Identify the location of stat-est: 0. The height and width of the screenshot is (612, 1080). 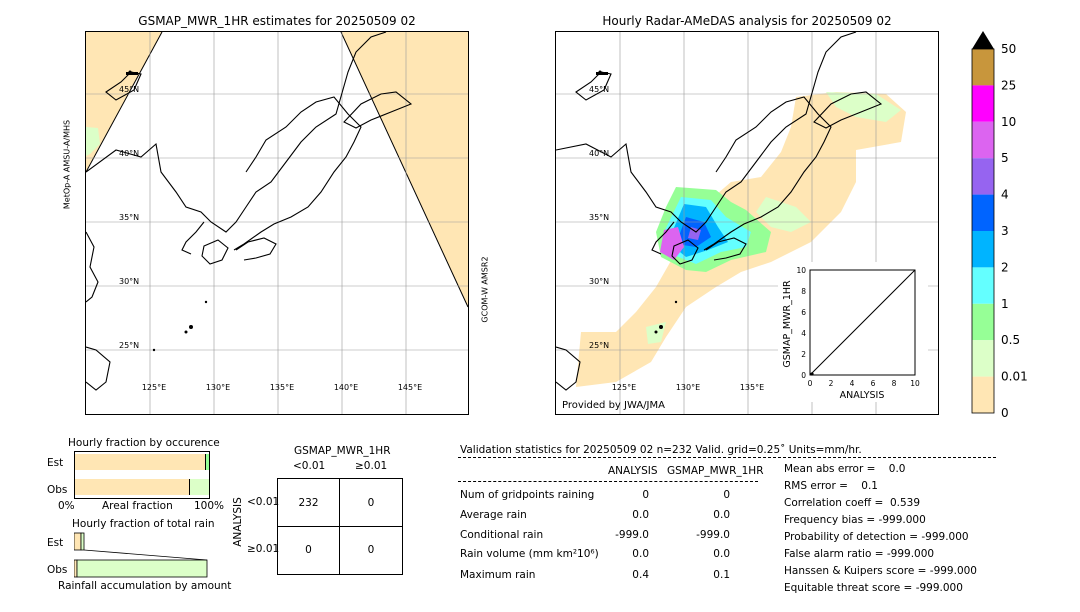
(726, 495).